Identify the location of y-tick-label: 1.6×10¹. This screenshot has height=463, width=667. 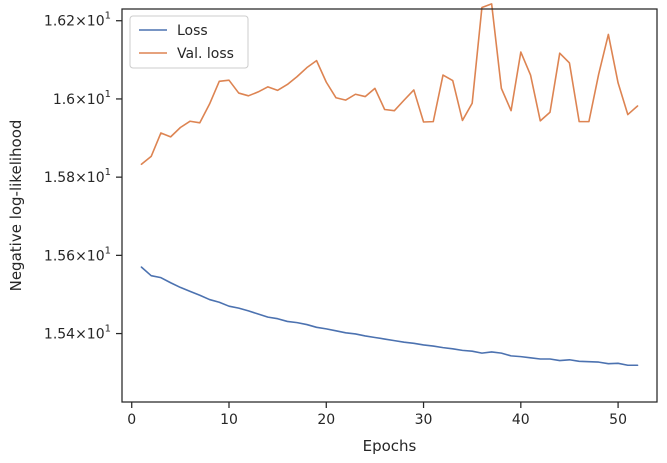
(82, 98).